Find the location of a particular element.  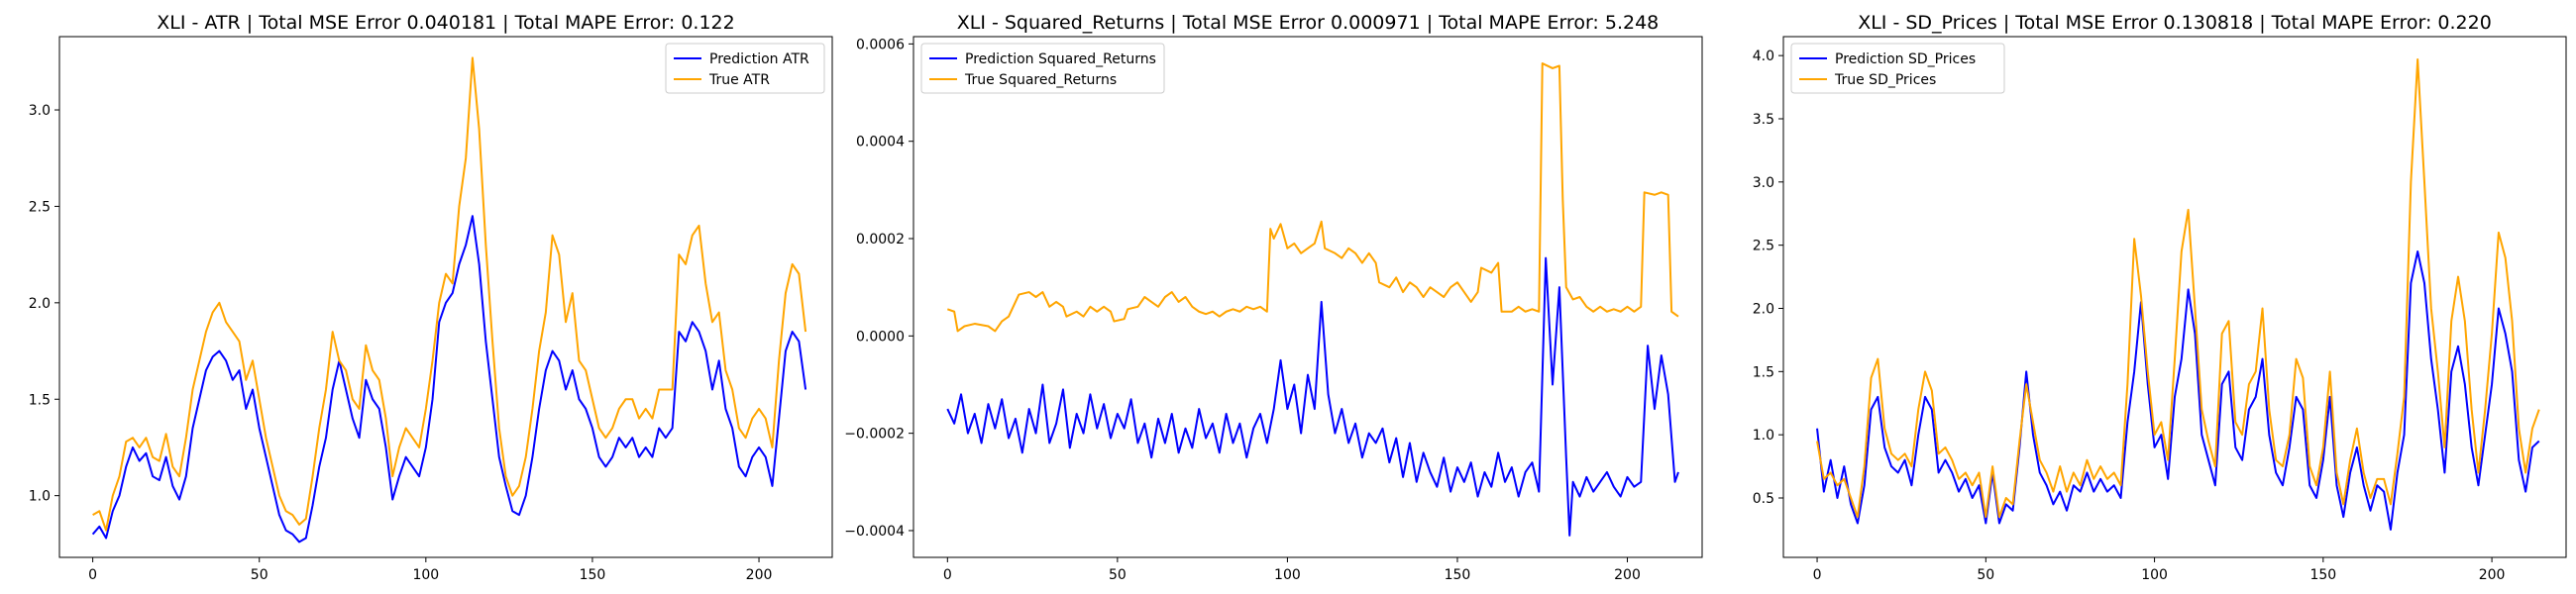

legend: Prediction SD_Prices True SD_Prices is located at coordinates (1897, 68).